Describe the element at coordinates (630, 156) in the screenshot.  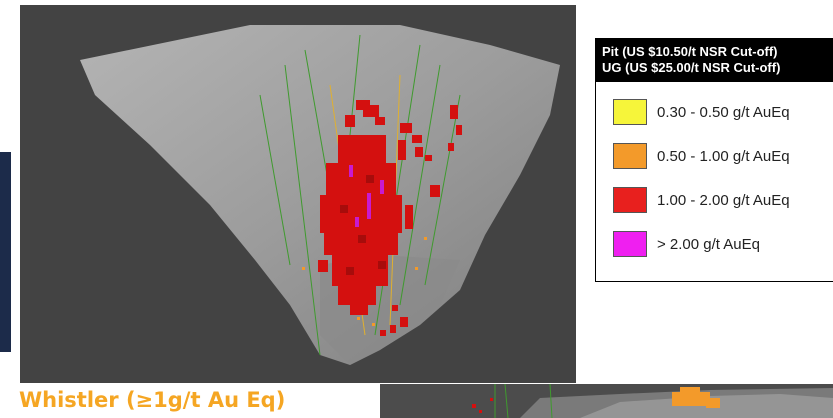
I see `legend-swatch-orange` at that location.